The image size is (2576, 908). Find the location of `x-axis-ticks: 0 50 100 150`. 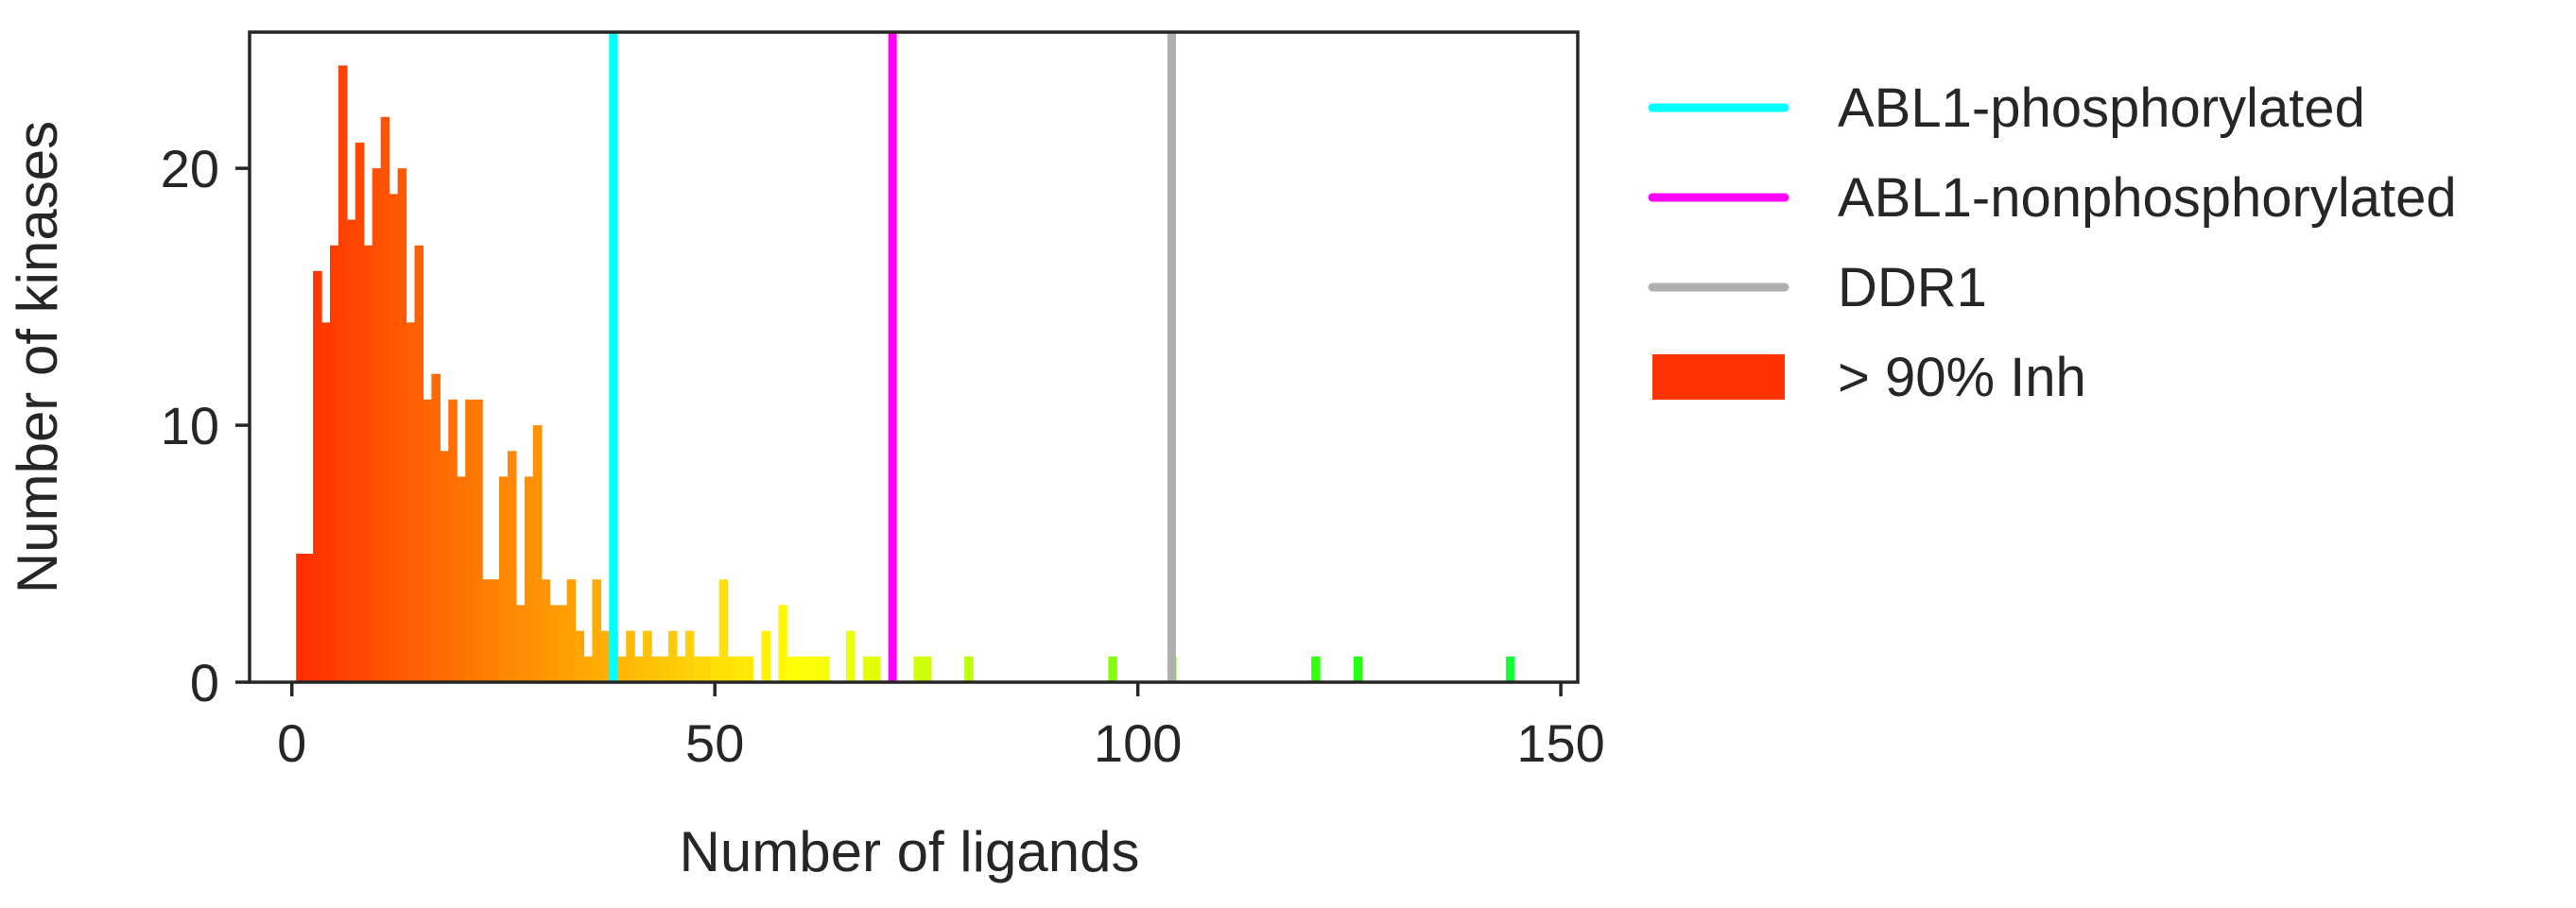

x-axis-ticks: 0 50 100 150 is located at coordinates (941, 727).